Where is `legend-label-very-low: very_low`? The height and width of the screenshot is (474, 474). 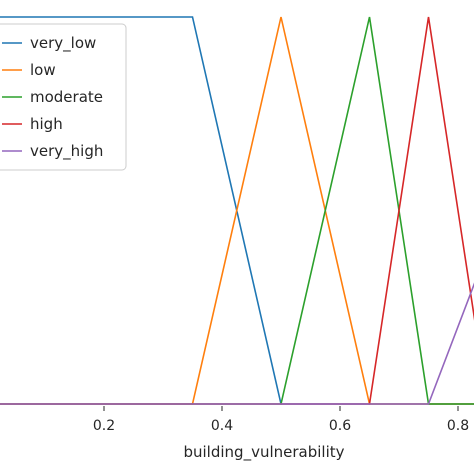 legend-label-very-low: very_low is located at coordinates (63, 43).